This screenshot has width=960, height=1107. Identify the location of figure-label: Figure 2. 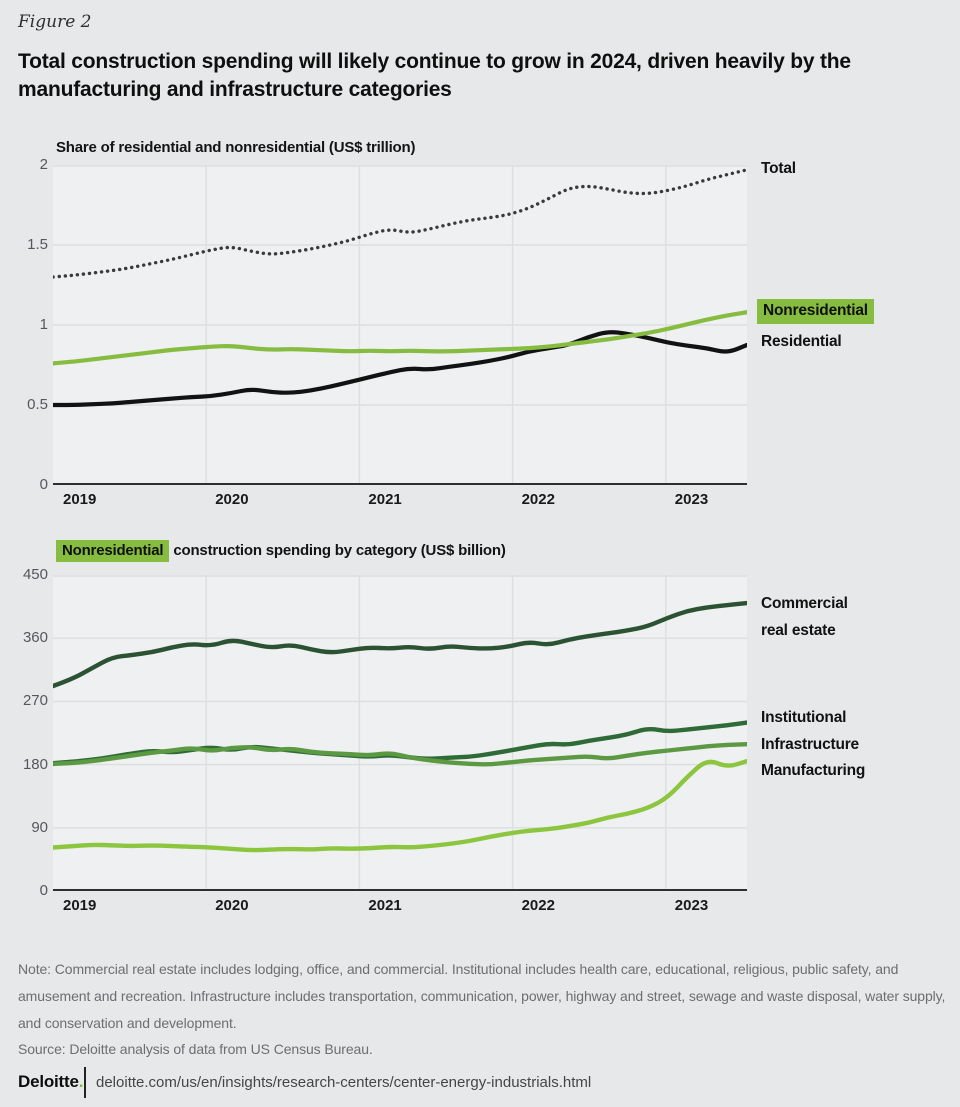
(55, 22).